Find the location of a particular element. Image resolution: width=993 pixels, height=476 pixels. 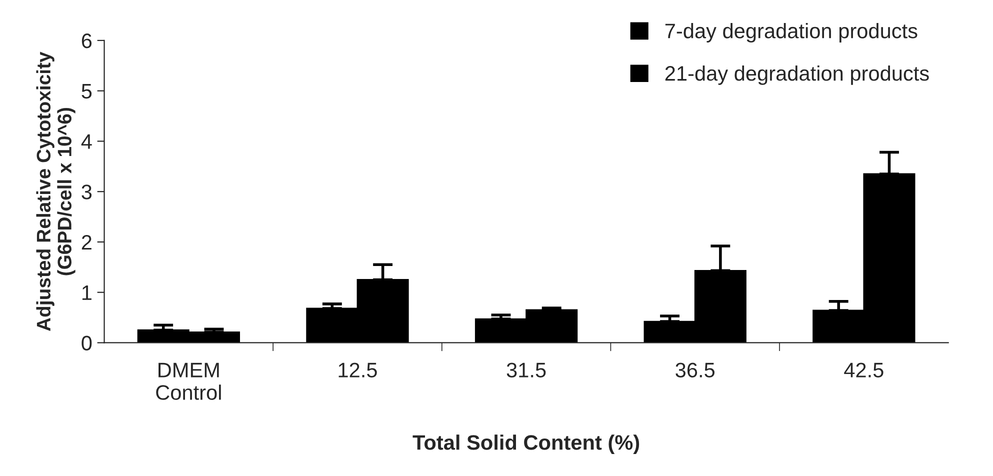

x-tick-label: DMEM Control is located at coordinates (188, 381).